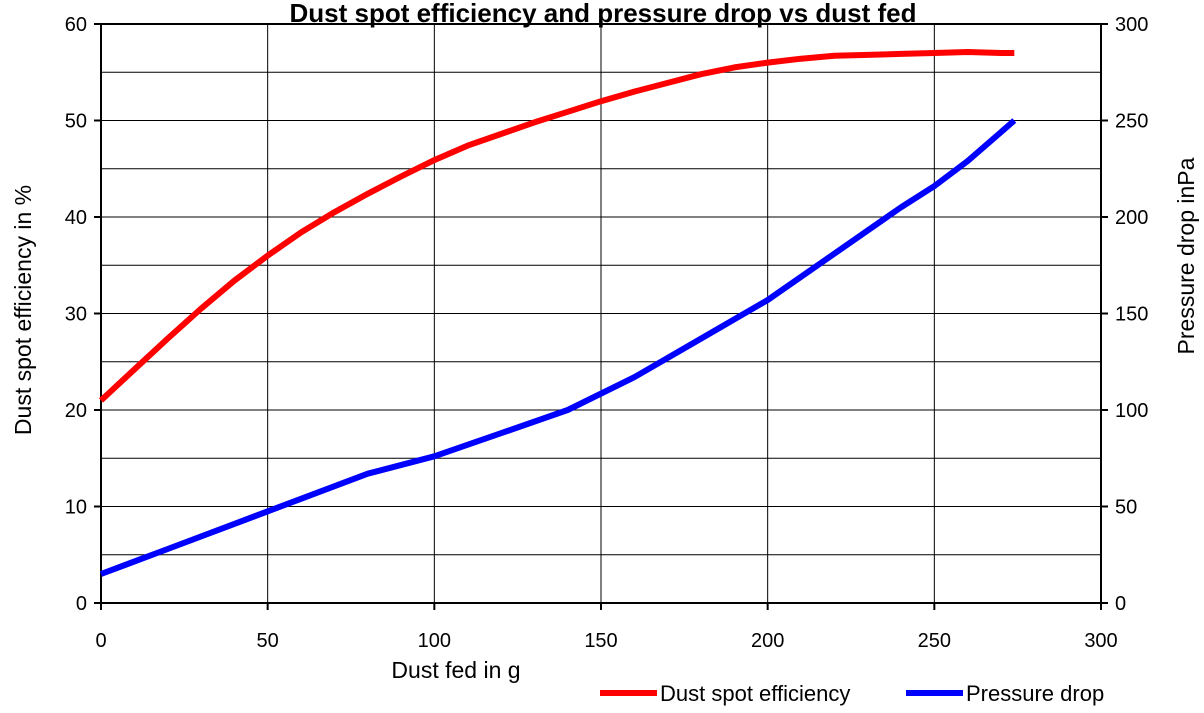 Image resolution: width=1204 pixels, height=713 pixels. Describe the element at coordinates (852, 693) in the screenshot. I see `legend: Dust spot efficiency Pressure drop` at that location.